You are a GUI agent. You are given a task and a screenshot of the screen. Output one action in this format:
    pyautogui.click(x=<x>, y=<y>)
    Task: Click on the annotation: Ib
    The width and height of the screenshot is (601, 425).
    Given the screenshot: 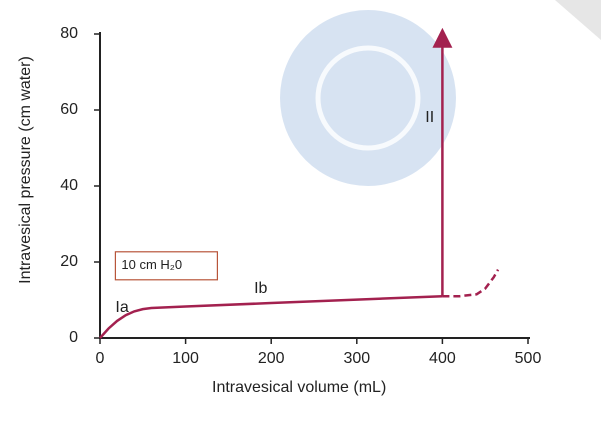 What is the action you would take?
    pyautogui.click(x=260, y=288)
    